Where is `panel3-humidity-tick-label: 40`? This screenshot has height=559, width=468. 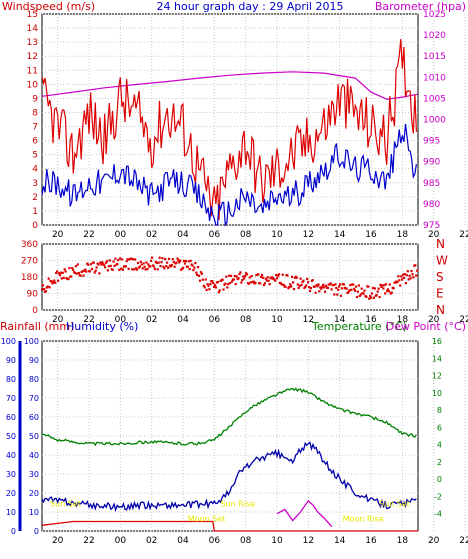 panel3-humidity-tick-label: 40 is located at coordinates (34, 455).